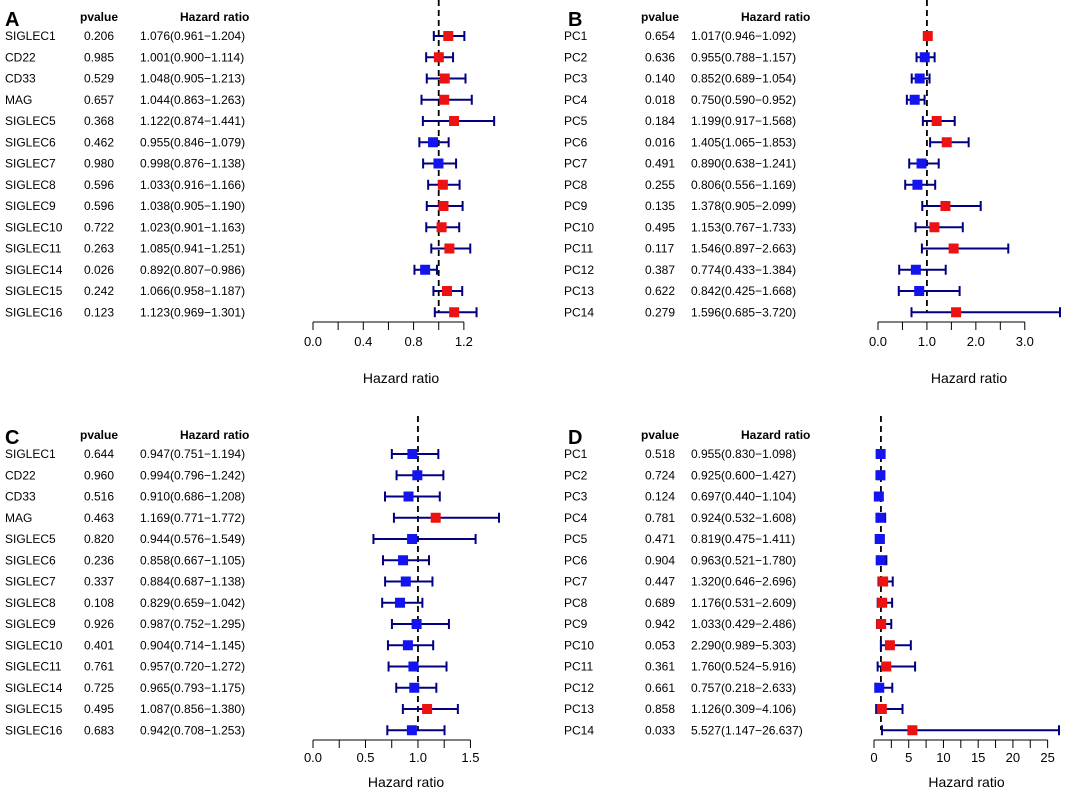  I want to click on x-tick-label: 25, so click(1047, 757).